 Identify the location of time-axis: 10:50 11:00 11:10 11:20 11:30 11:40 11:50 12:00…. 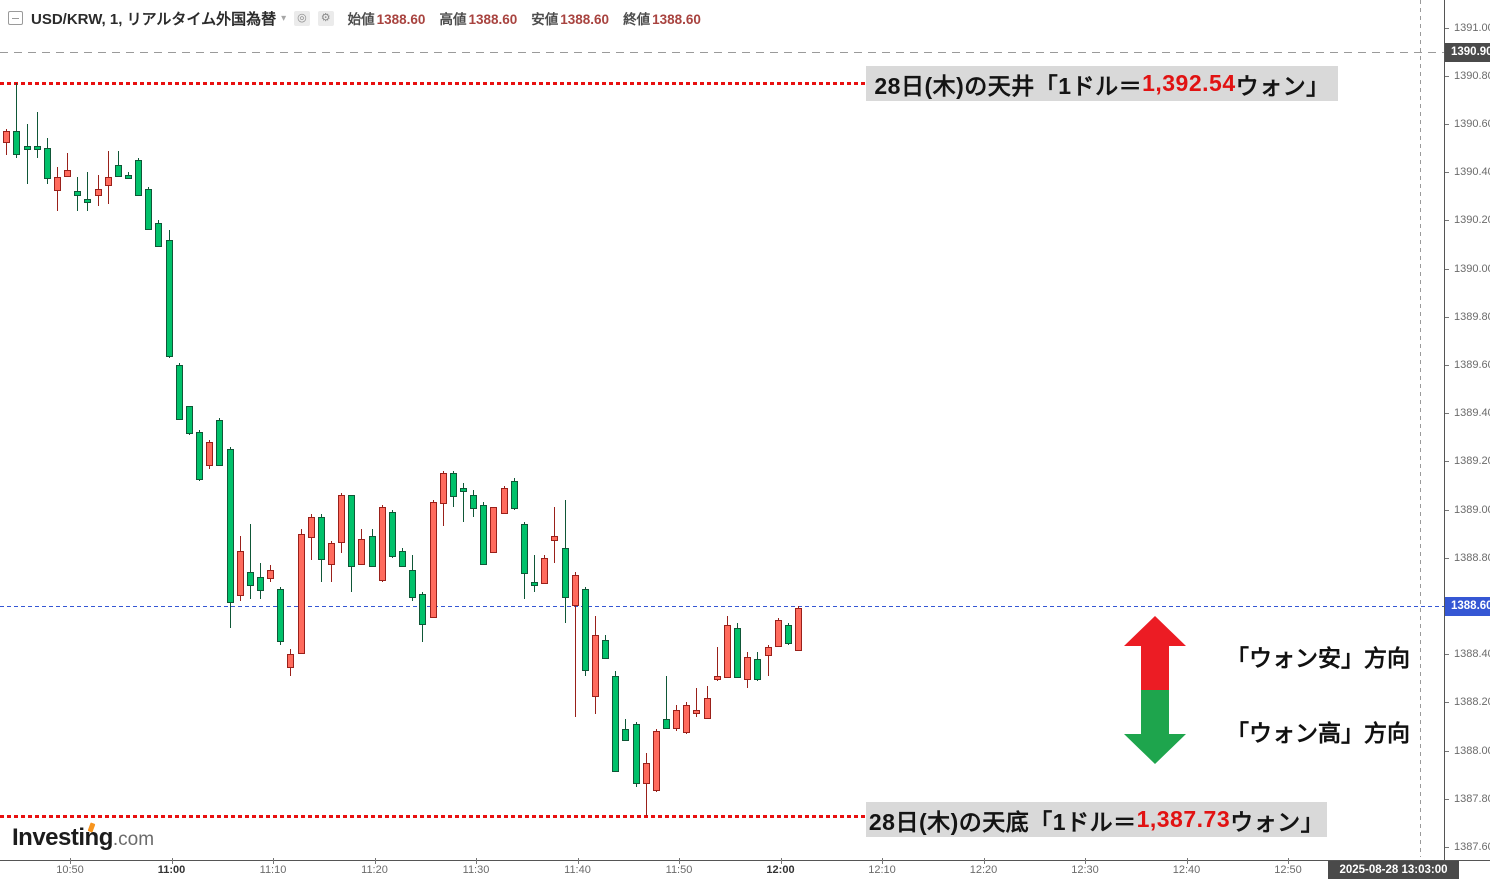
(745, 868).